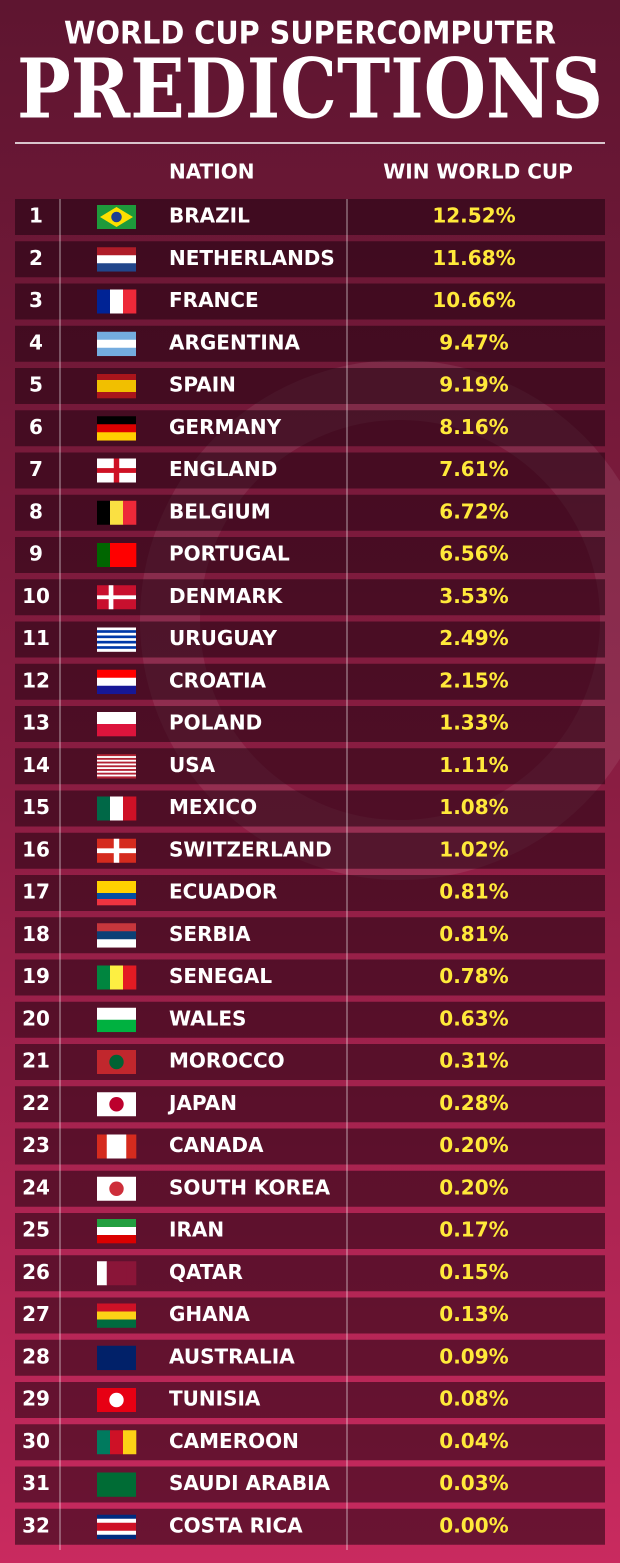 This screenshot has width=620, height=1563. Describe the element at coordinates (36, 1272) in the screenshot. I see `rank: 26` at that location.